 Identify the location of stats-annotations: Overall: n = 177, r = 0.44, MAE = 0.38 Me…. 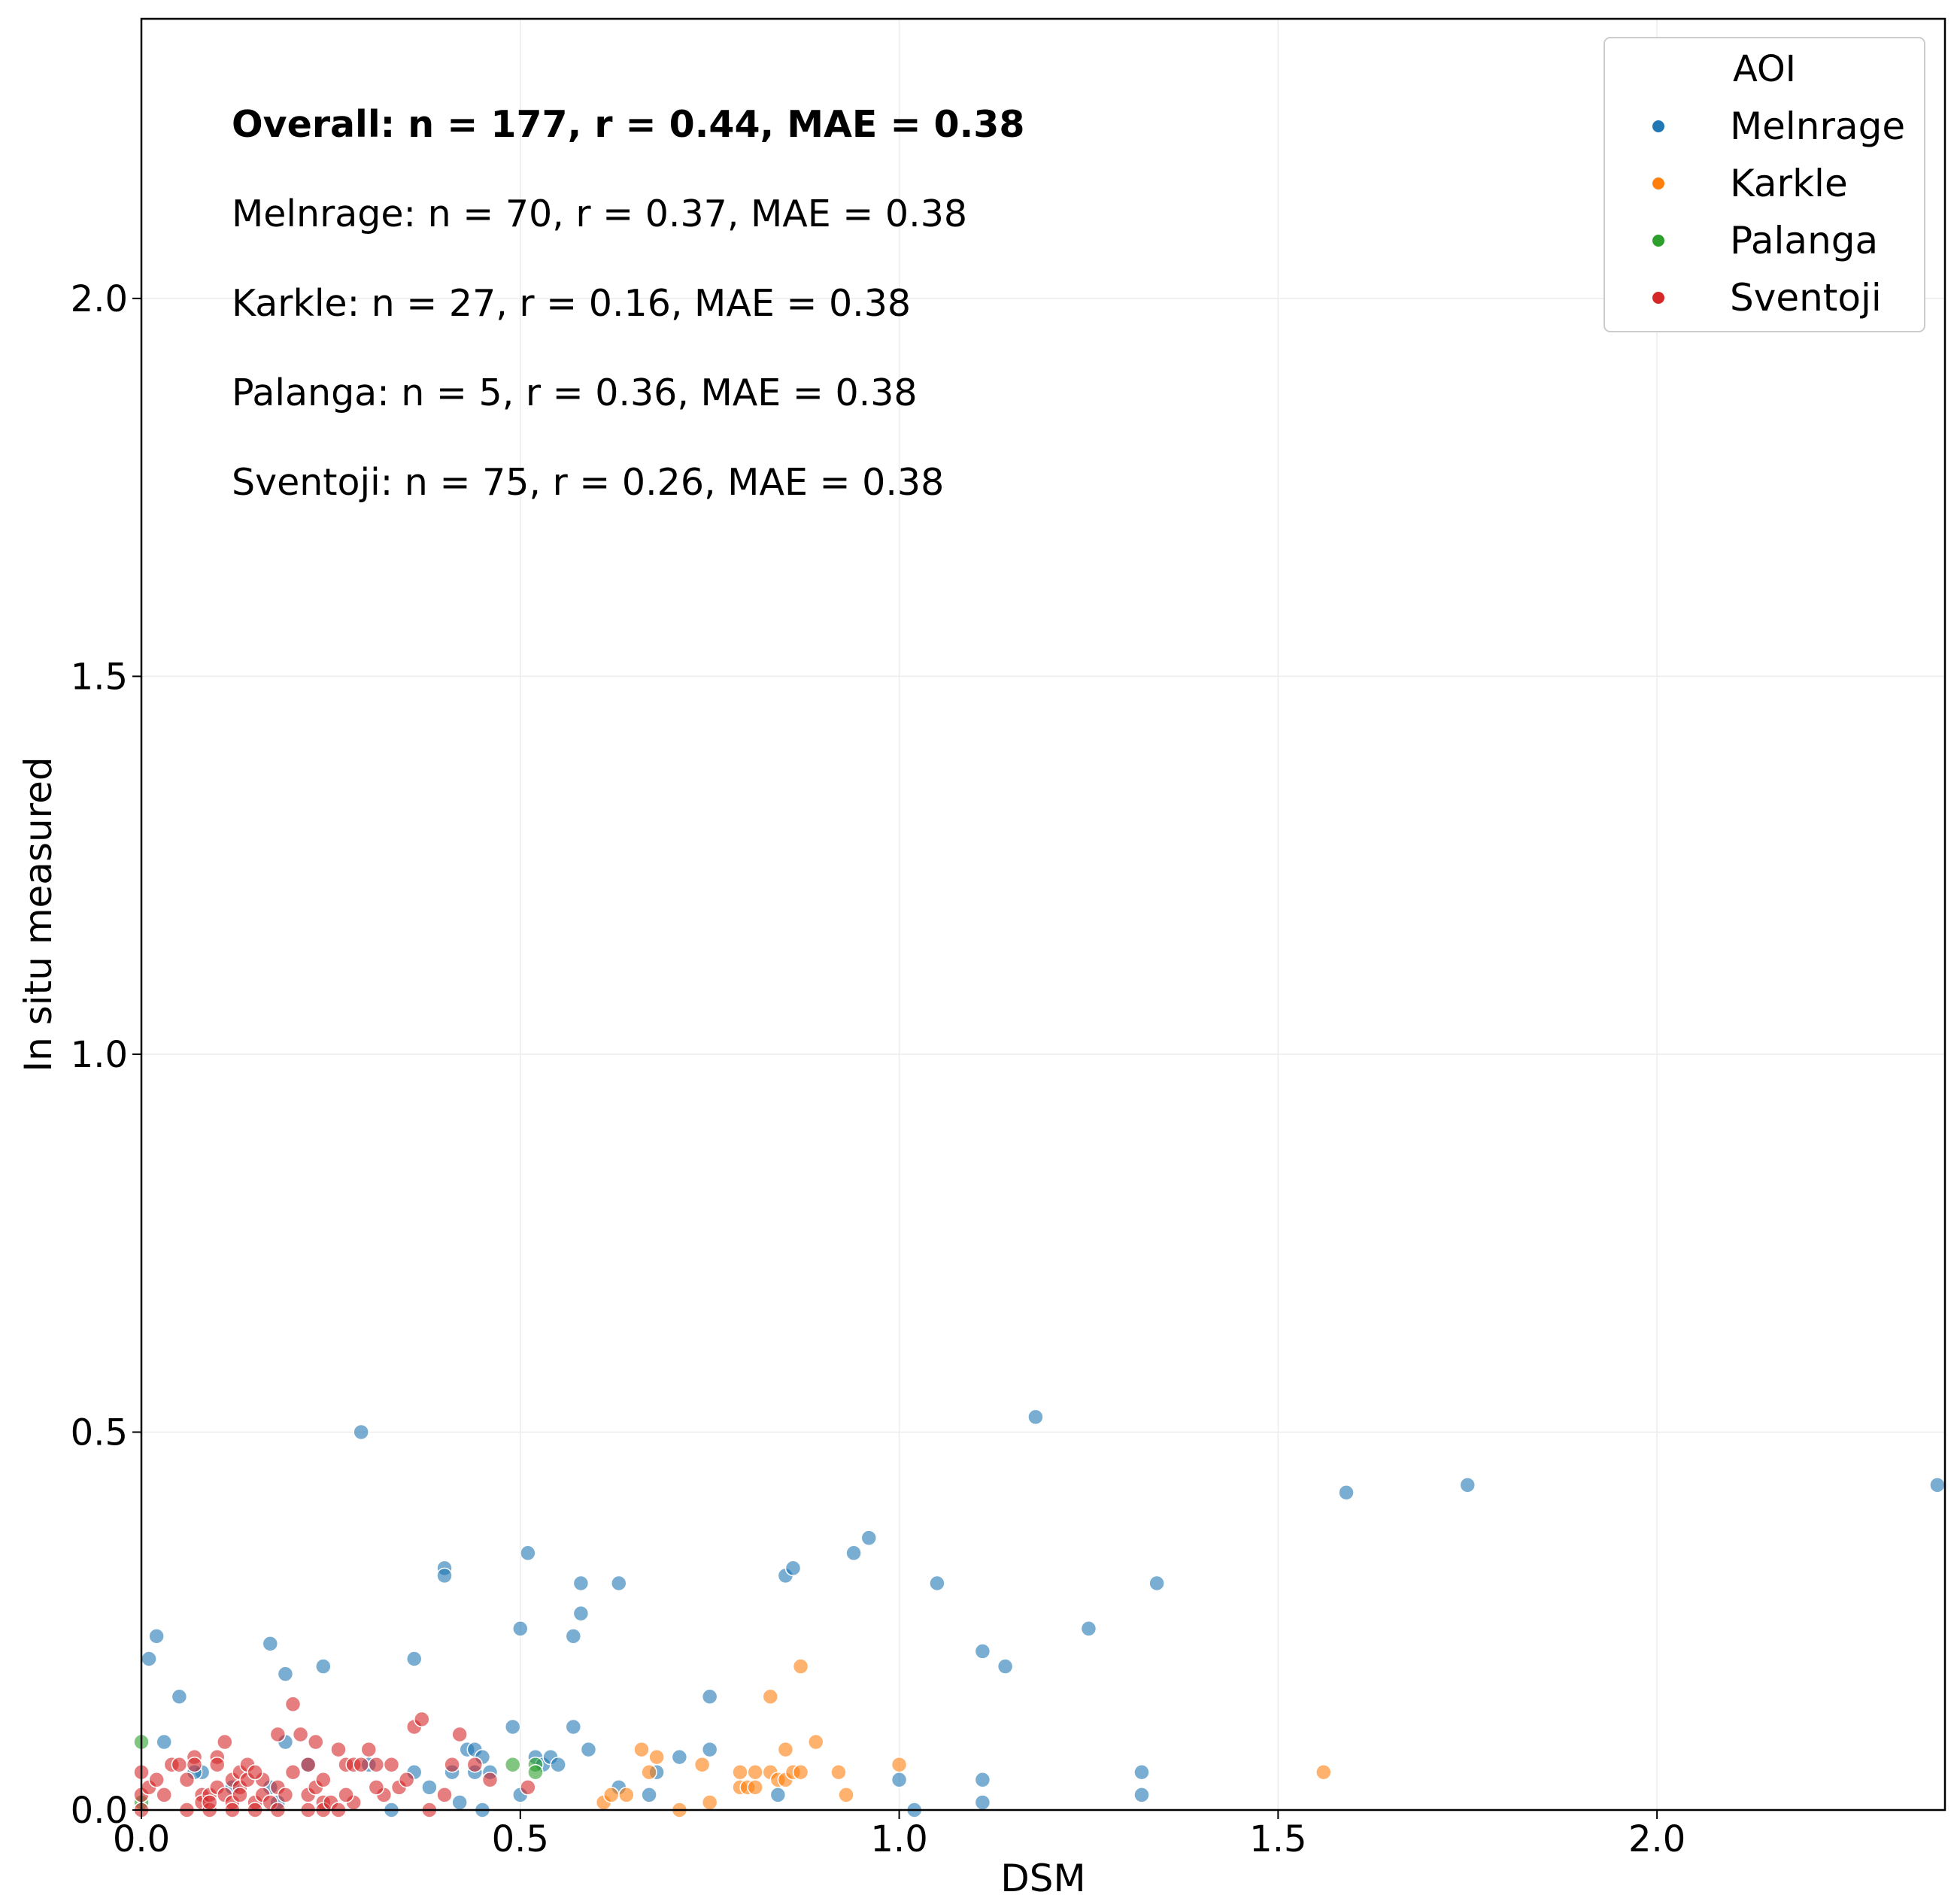
(628, 303).